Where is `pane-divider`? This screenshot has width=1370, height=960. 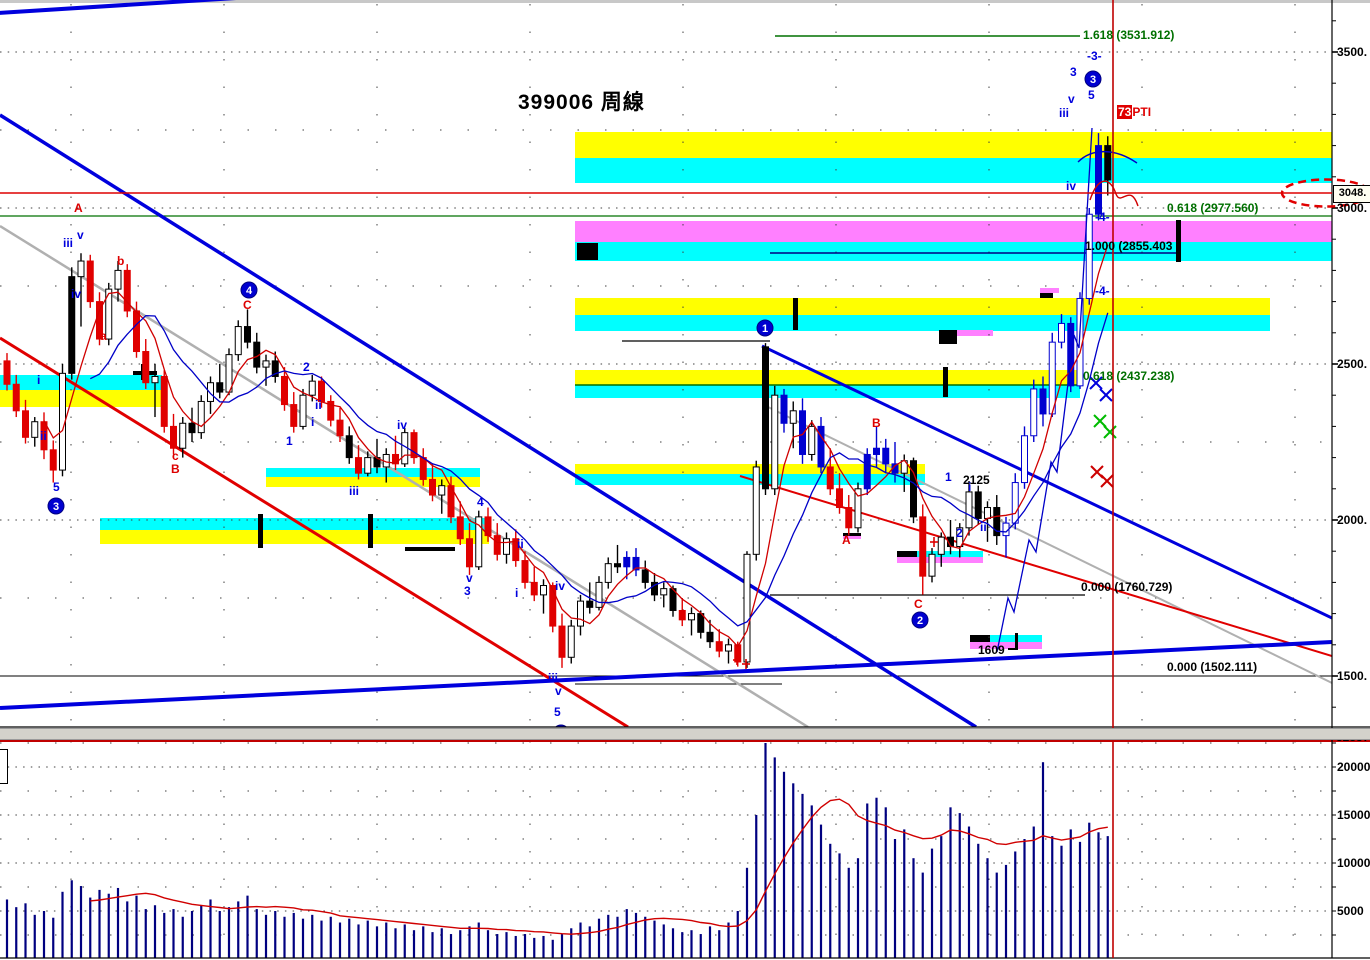 pane-divider is located at coordinates (685, 734).